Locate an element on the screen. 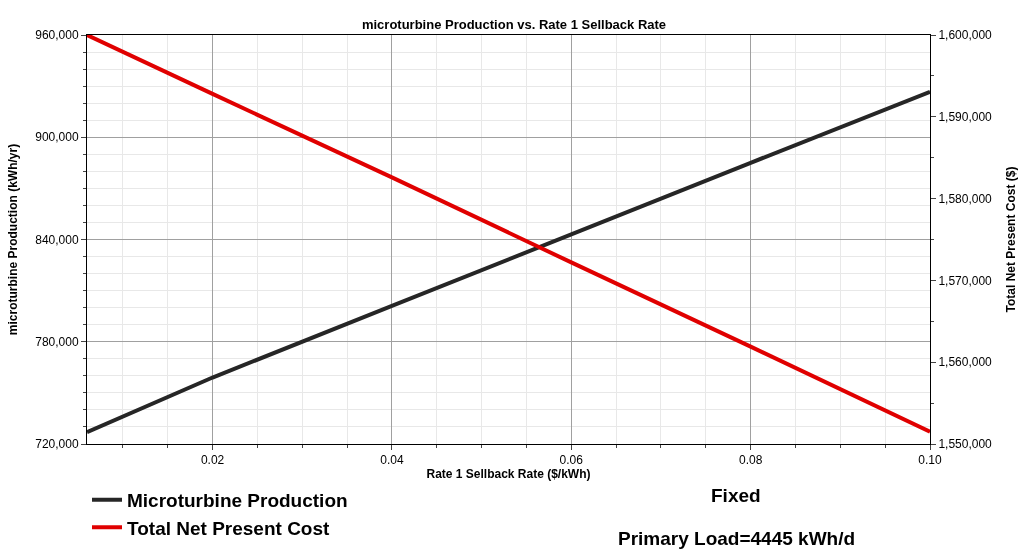 The image size is (1028, 559). y2-tick-label: 1,600,000 is located at coordinates (965, 35).